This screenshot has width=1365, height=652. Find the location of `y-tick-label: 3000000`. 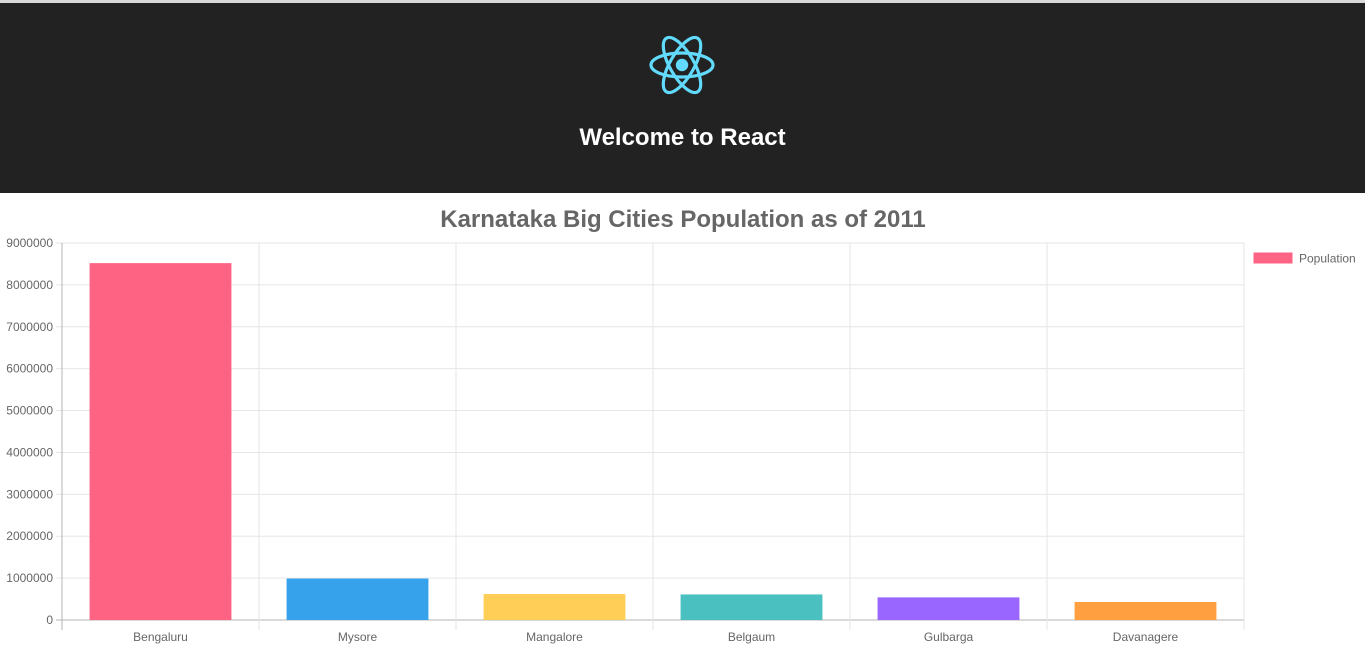

y-tick-label: 3000000 is located at coordinates (29, 494).